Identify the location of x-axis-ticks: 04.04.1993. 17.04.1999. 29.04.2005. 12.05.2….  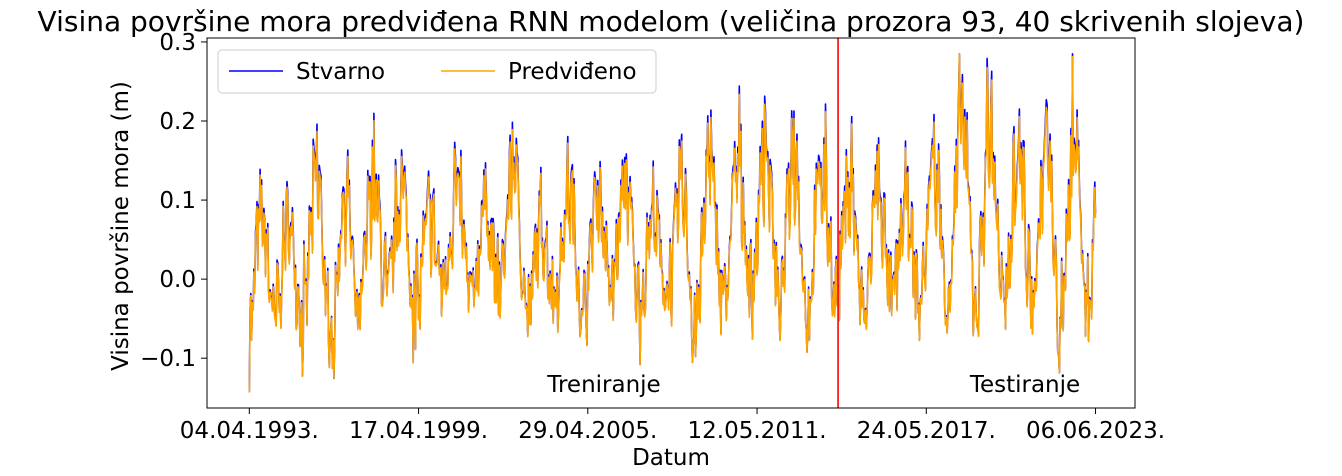
(672, 426).